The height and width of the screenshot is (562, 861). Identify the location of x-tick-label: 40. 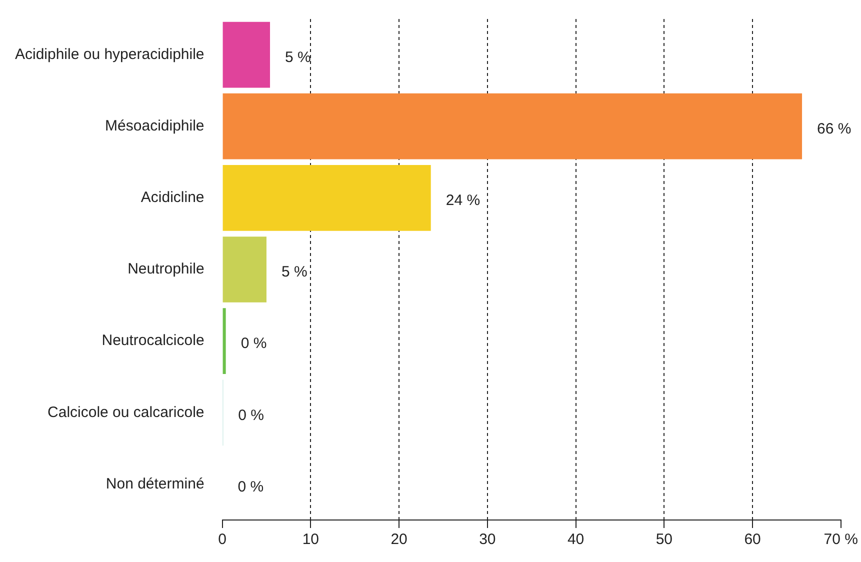
(575, 539).